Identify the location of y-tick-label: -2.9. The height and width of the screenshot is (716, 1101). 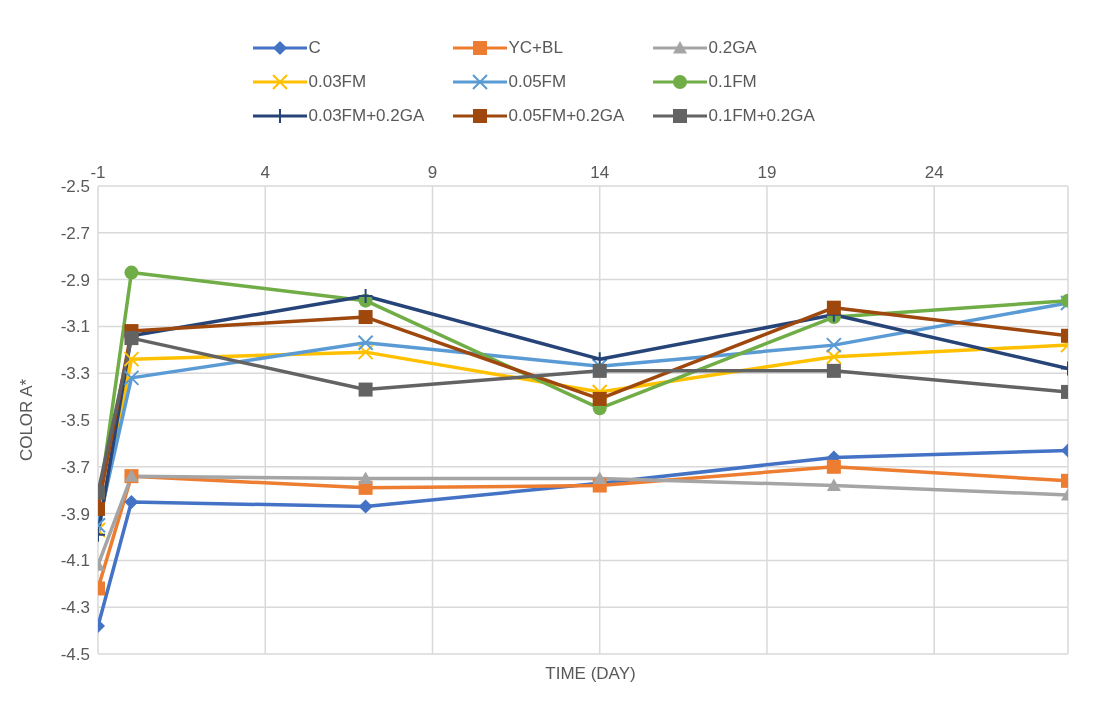
(75, 280).